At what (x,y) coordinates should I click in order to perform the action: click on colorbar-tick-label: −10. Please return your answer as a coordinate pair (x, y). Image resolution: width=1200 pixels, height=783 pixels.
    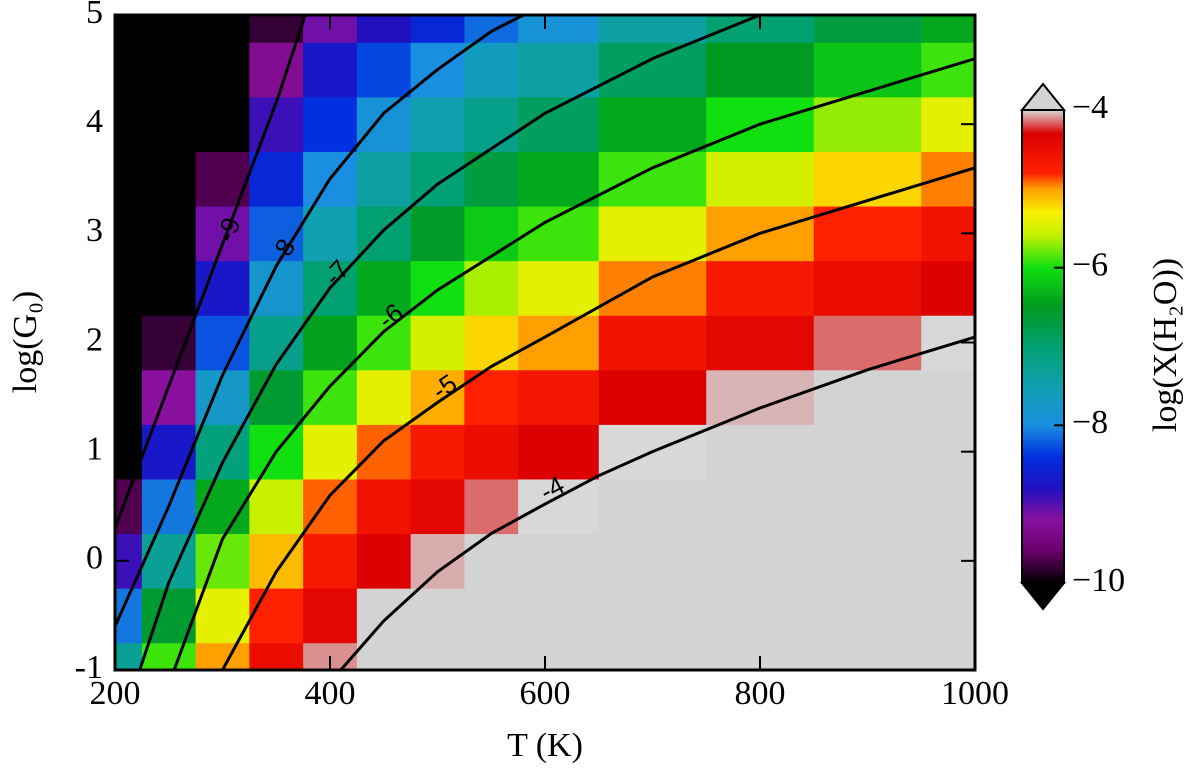
    Looking at the image, I should click on (1098, 580).